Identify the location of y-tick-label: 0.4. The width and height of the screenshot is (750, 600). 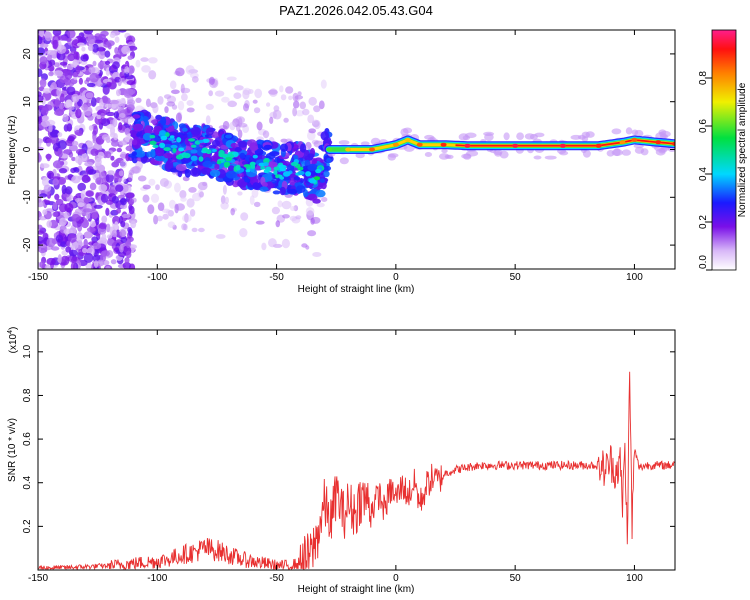
(27, 482).